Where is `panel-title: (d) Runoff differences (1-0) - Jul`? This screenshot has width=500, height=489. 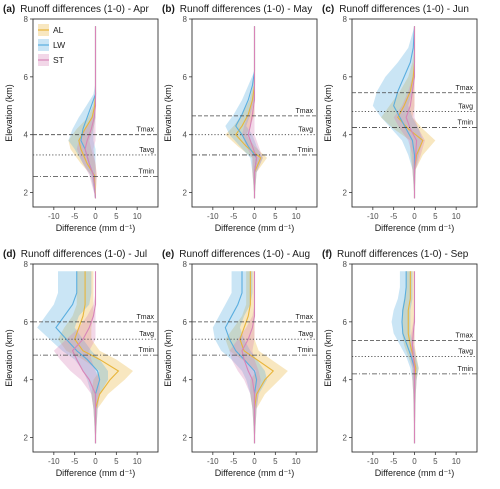
panel-title: (d) Runoff differences (1-0) - Jul is located at coordinates (75, 254).